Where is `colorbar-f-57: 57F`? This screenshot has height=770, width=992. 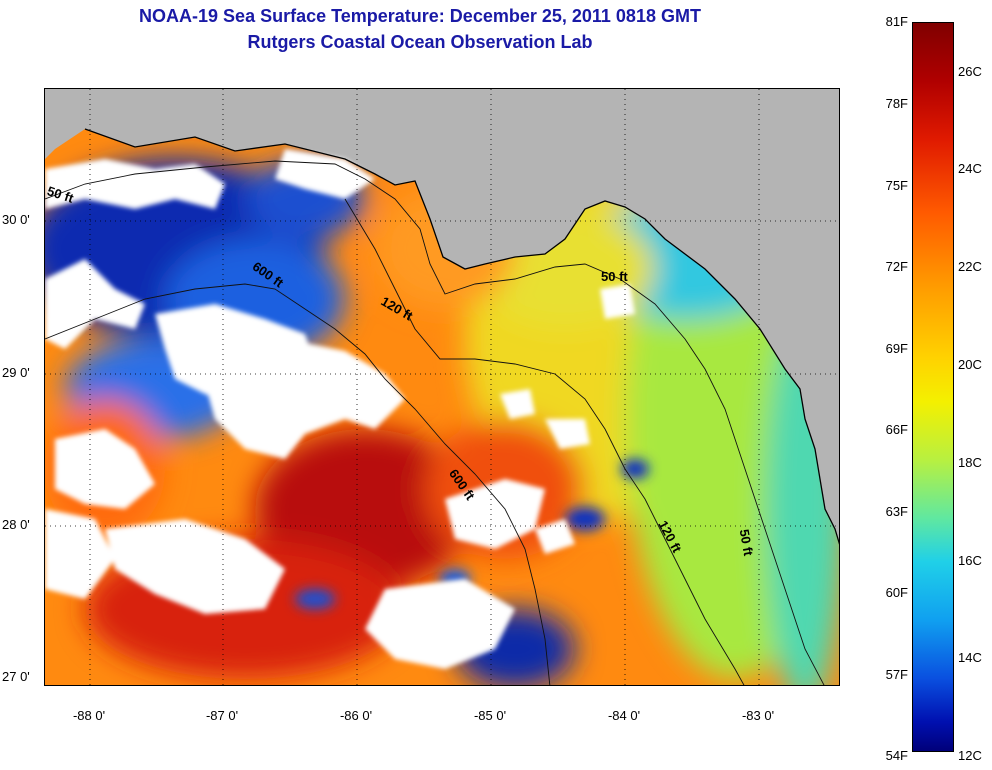 colorbar-f-57: 57F is located at coordinates (896, 674).